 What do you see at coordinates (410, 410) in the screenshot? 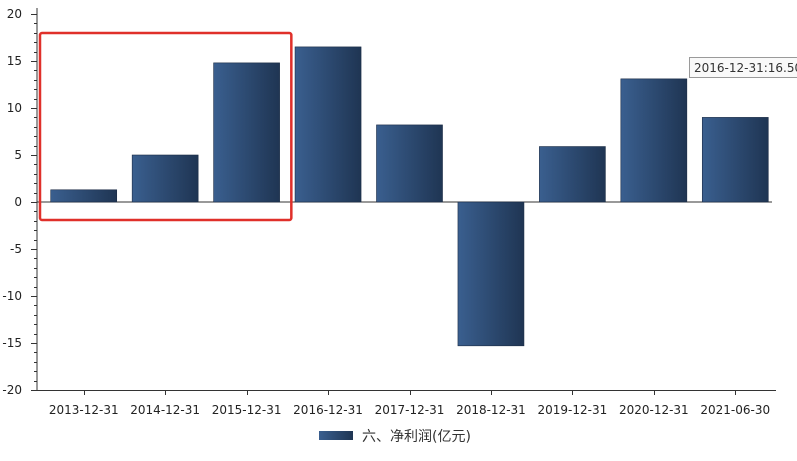
I see `x-category-label: 2017-12-31` at bounding box center [410, 410].